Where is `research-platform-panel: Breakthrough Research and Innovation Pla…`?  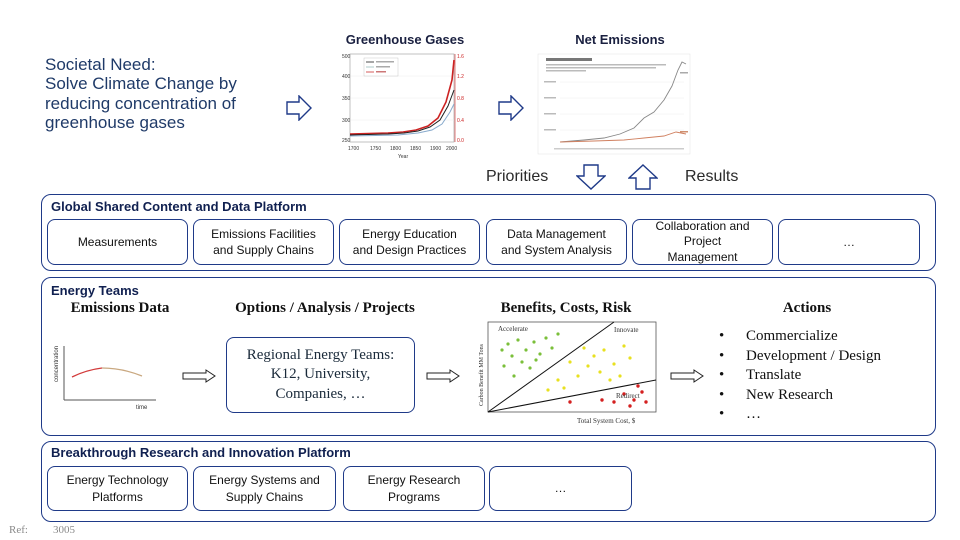 research-platform-panel: Breakthrough Research and Innovation Pla… is located at coordinates (488, 481).